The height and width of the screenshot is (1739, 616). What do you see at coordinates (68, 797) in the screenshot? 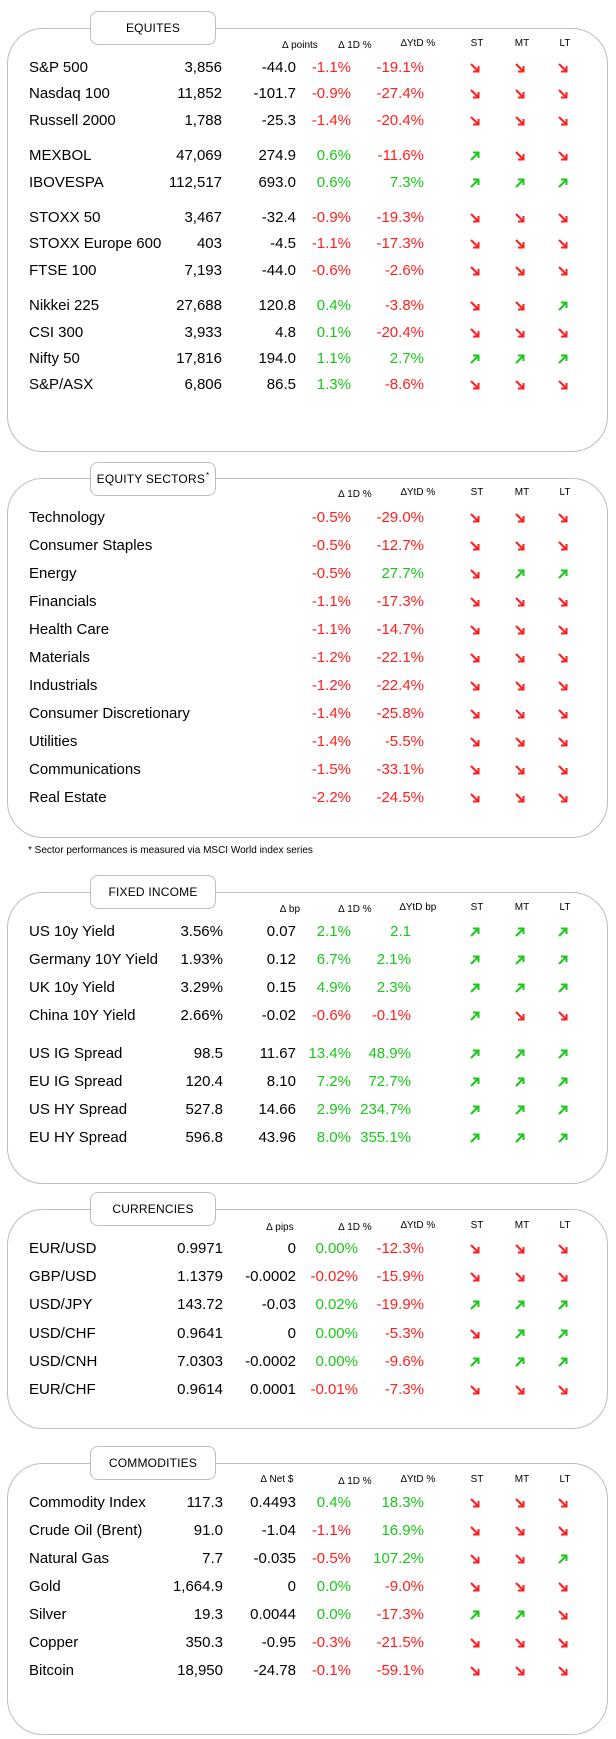
I see `row-name: Real Estate` at bounding box center [68, 797].